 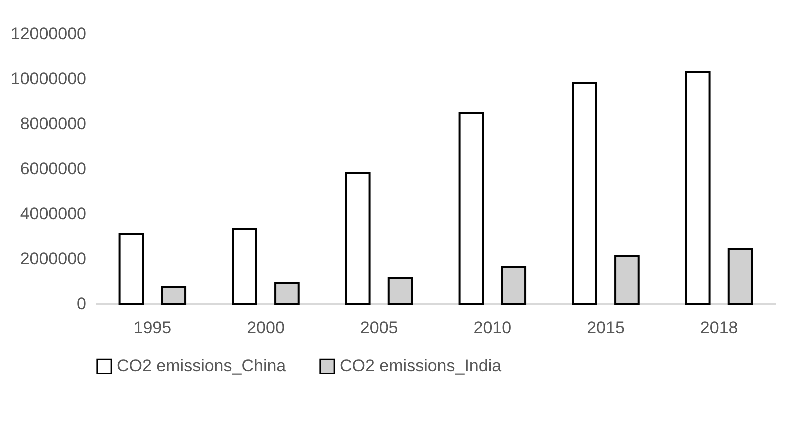 What do you see at coordinates (53, 214) in the screenshot?
I see `y-tick-label: 4000000` at bounding box center [53, 214].